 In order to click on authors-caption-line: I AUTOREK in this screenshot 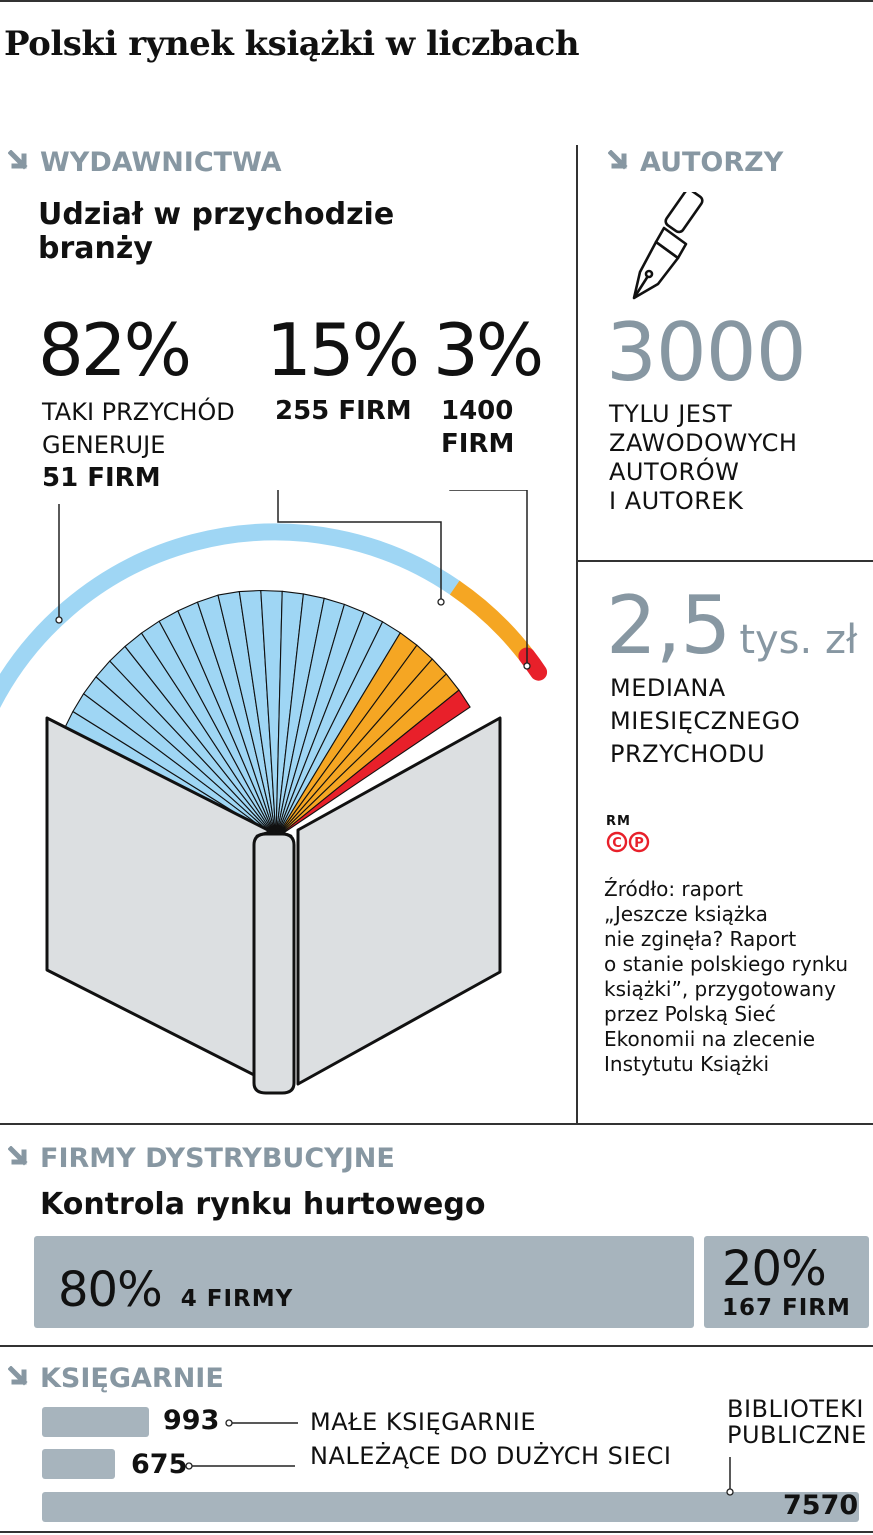, I will do `click(676, 501)`.